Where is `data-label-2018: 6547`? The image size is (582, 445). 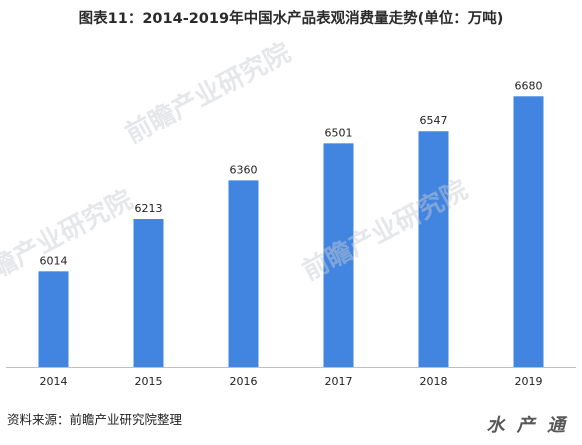 data-label-2018: 6547 is located at coordinates (434, 120).